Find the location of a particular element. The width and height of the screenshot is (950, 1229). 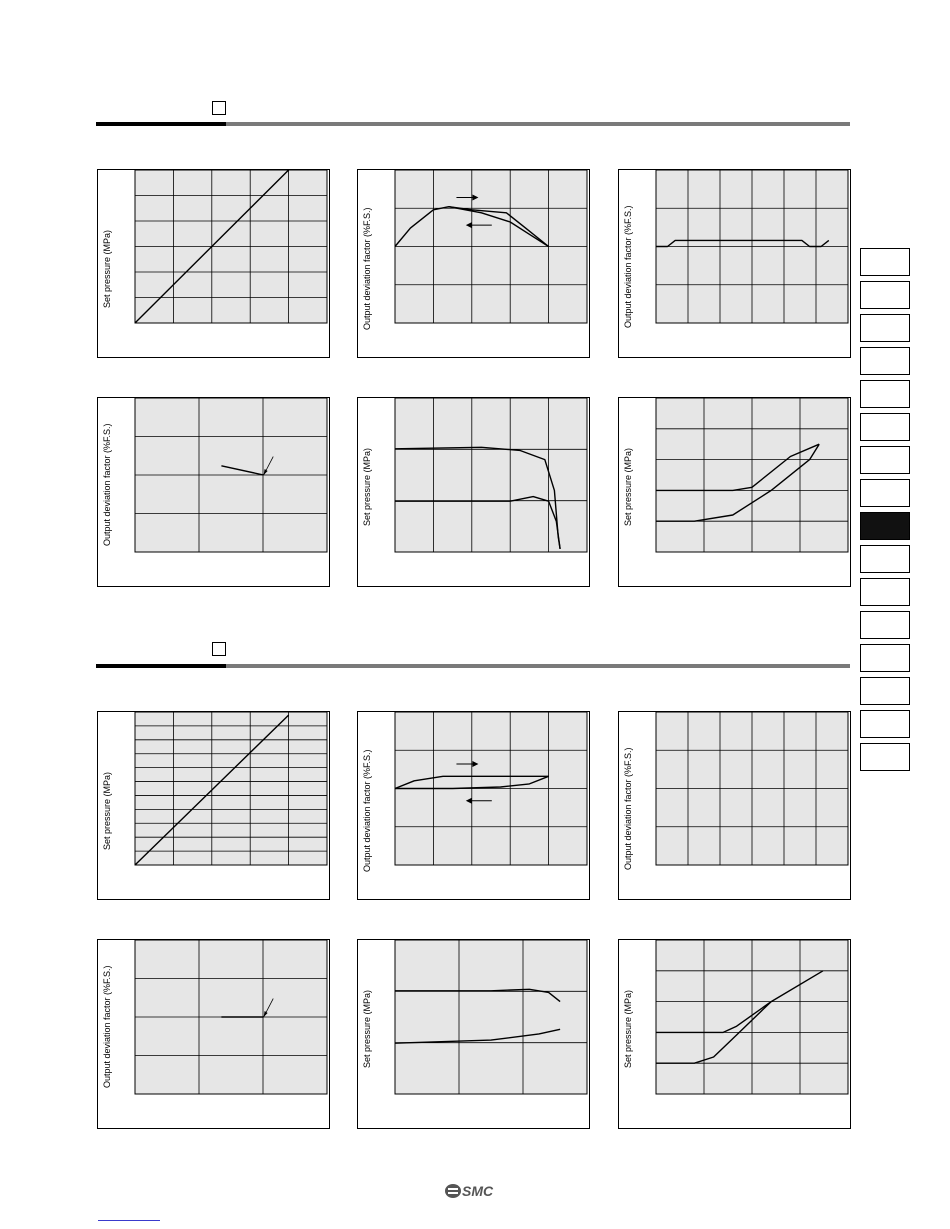

chart-panel-s1-d: Output deviation factor (%F.S.) is located at coordinates (213, 492).